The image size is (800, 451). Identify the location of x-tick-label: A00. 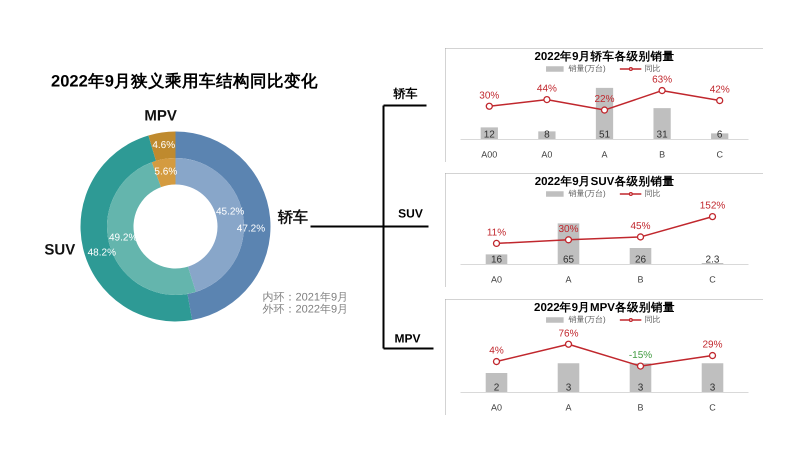
(489, 155).